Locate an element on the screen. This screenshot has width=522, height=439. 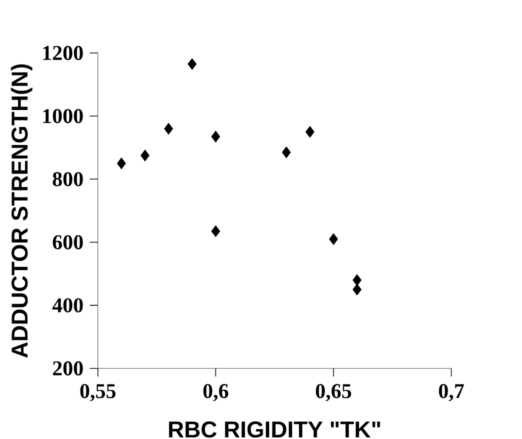
y-tick-label: 1000 is located at coordinates (63, 116).